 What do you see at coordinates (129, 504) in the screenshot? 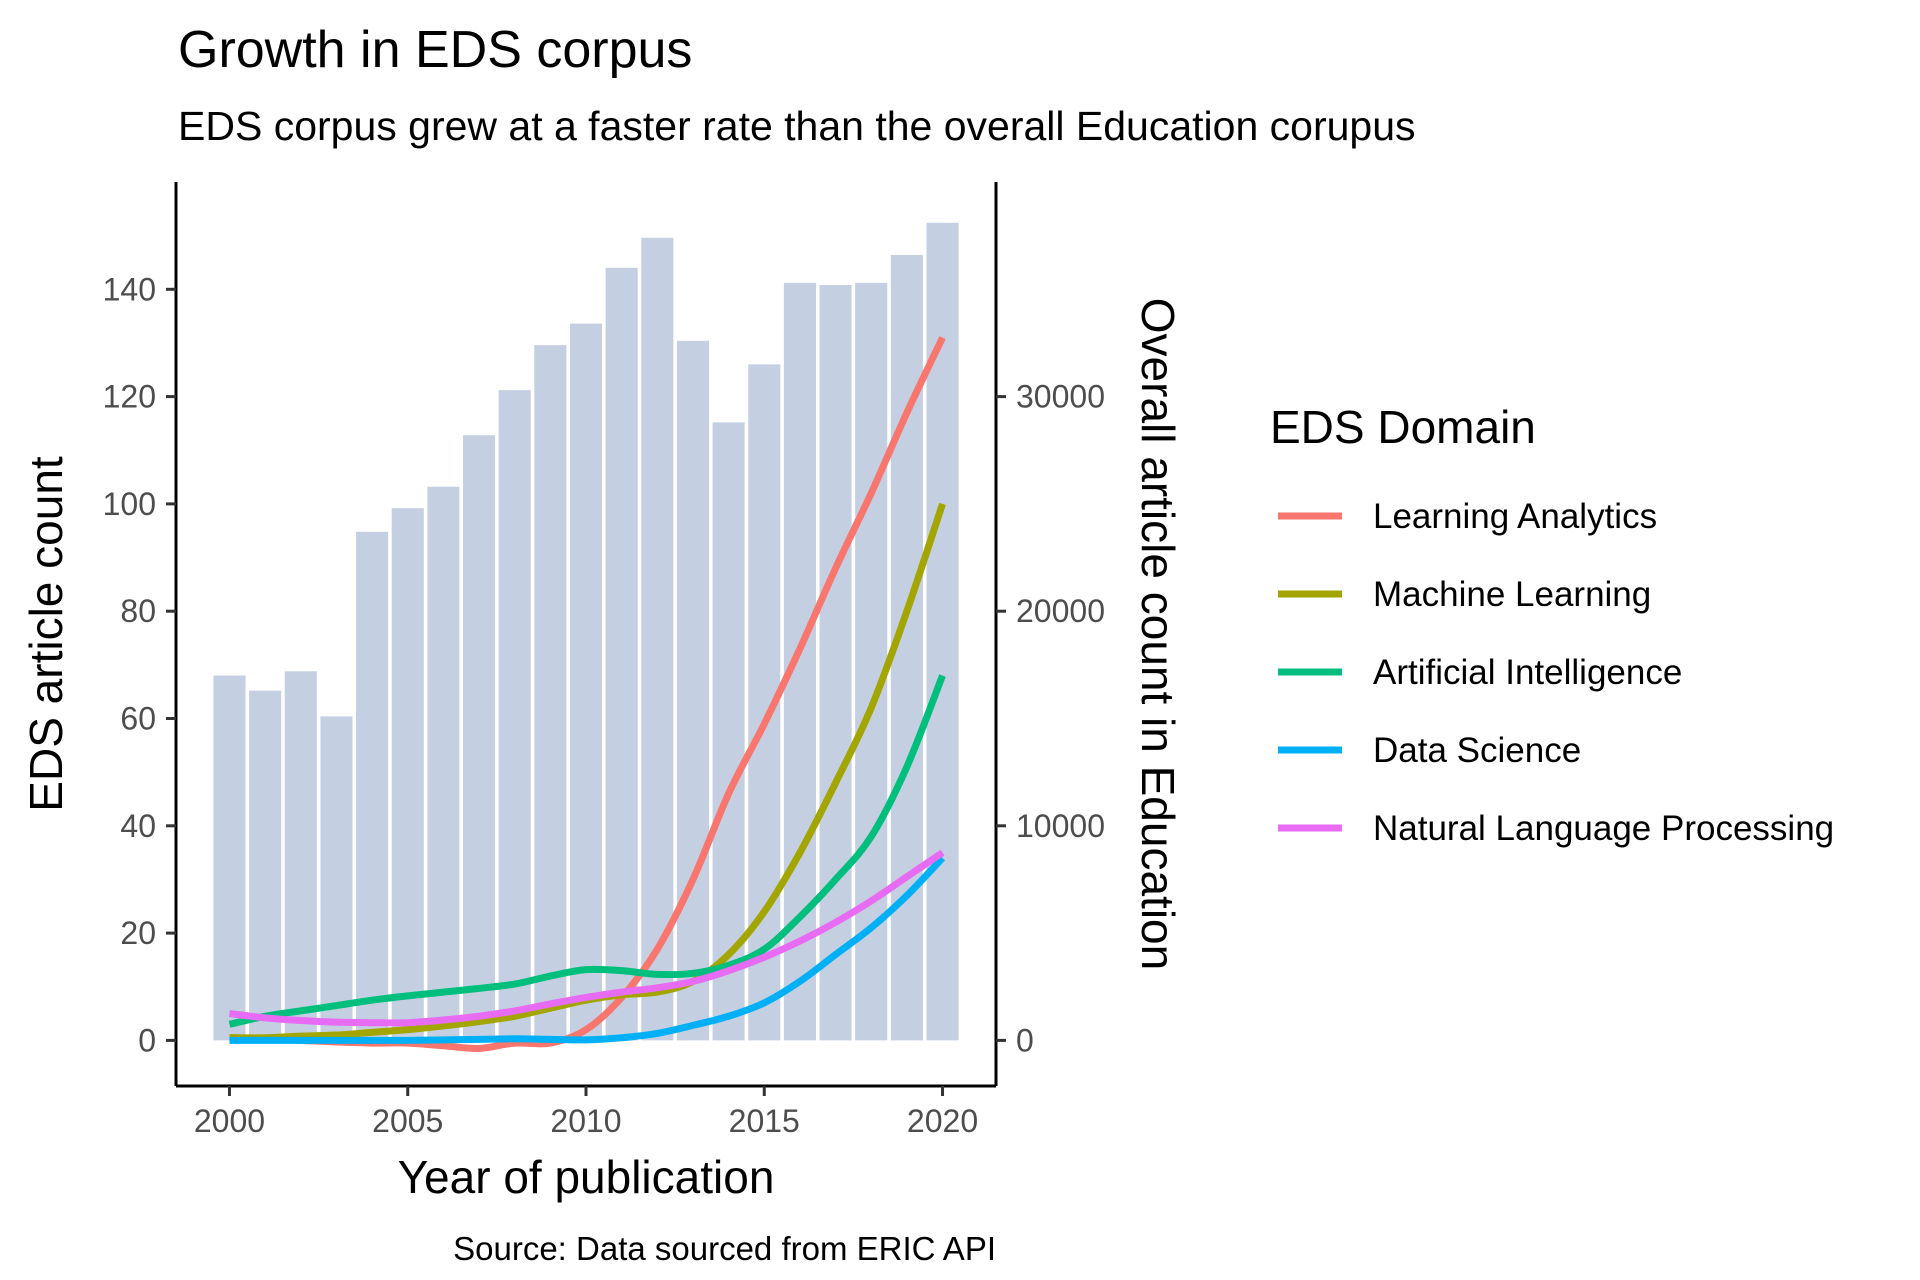
I see `y-tick-label: 100` at bounding box center [129, 504].